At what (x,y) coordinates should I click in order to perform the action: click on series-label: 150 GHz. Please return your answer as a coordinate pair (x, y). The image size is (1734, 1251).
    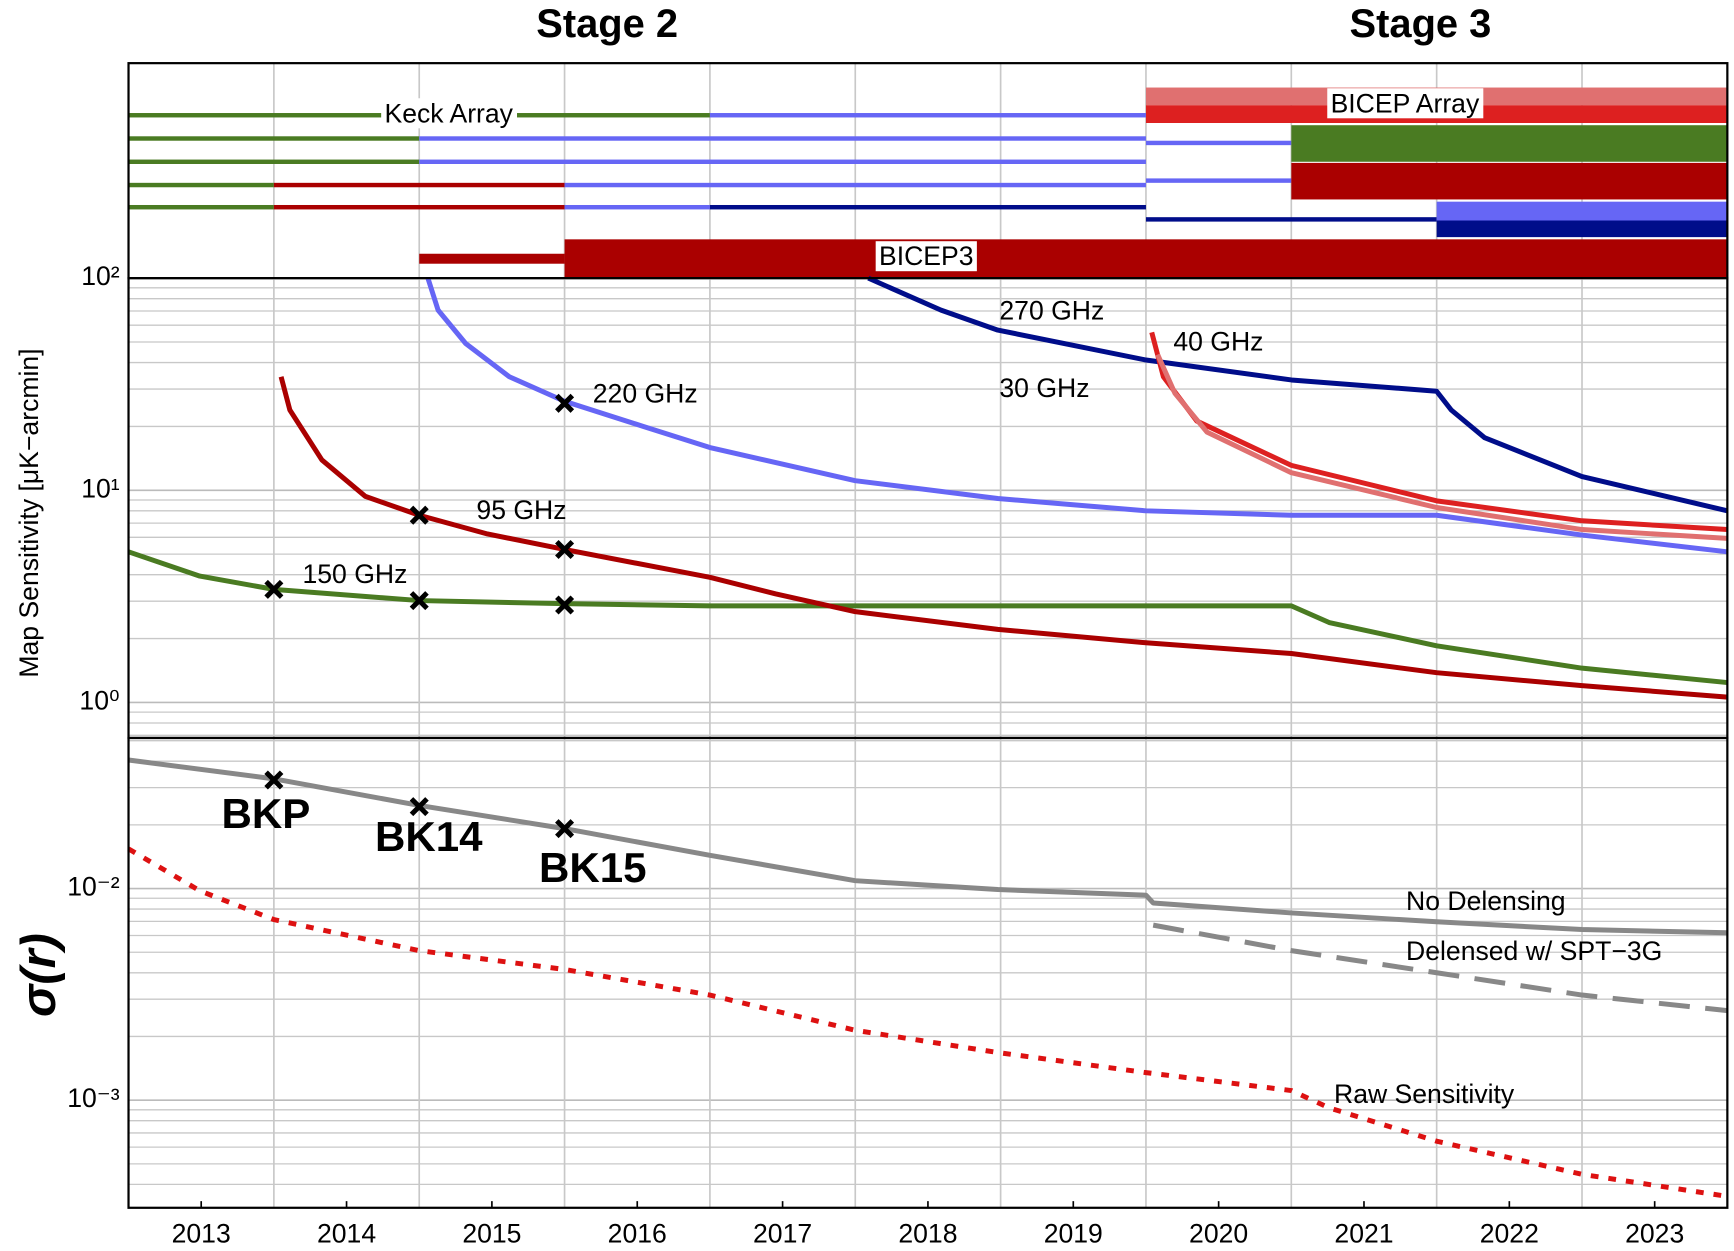
    Looking at the image, I should click on (354, 574).